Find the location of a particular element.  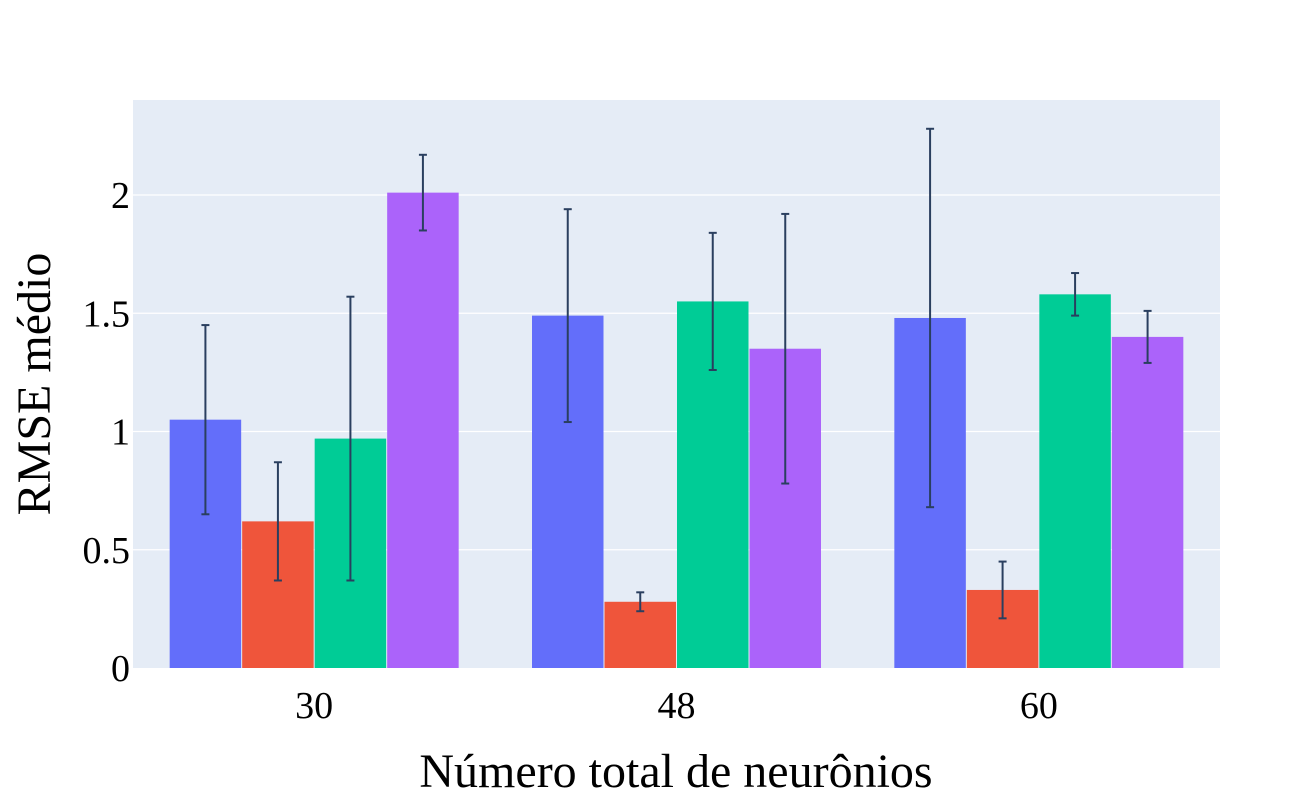

x-tick-label: 48 is located at coordinates (677, 706).